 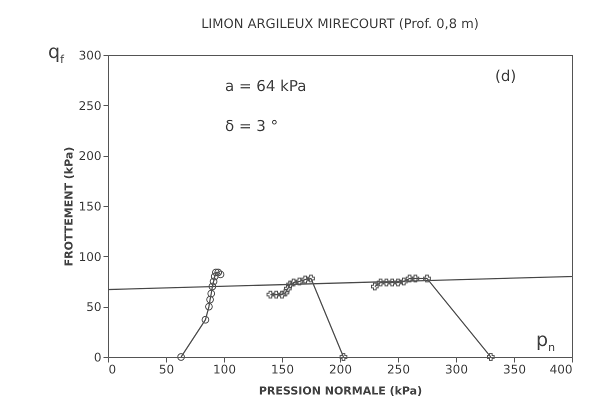 What do you see at coordinates (282, 369) in the screenshot?
I see `x-tick-label: 150` at bounding box center [282, 369].